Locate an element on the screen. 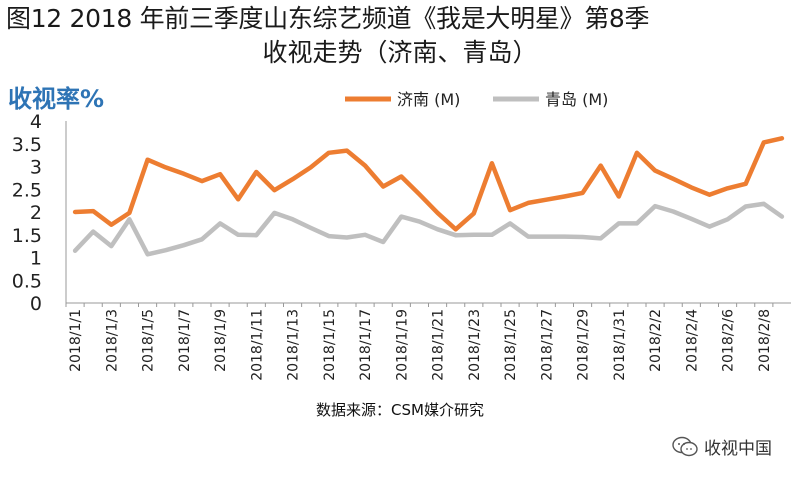 This screenshot has width=800, height=478. watermark: 收视中国 is located at coordinates (722, 446).